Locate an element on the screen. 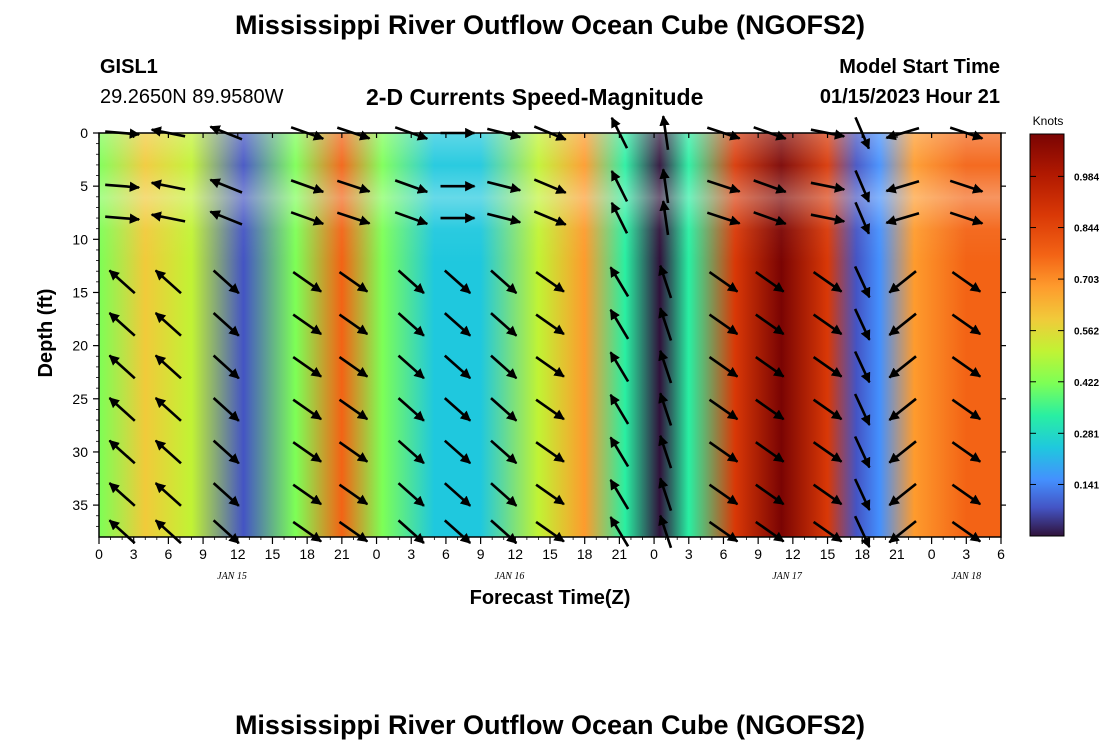 This screenshot has height=750, width=1100. x-tick-label: 21 is located at coordinates (897, 554).